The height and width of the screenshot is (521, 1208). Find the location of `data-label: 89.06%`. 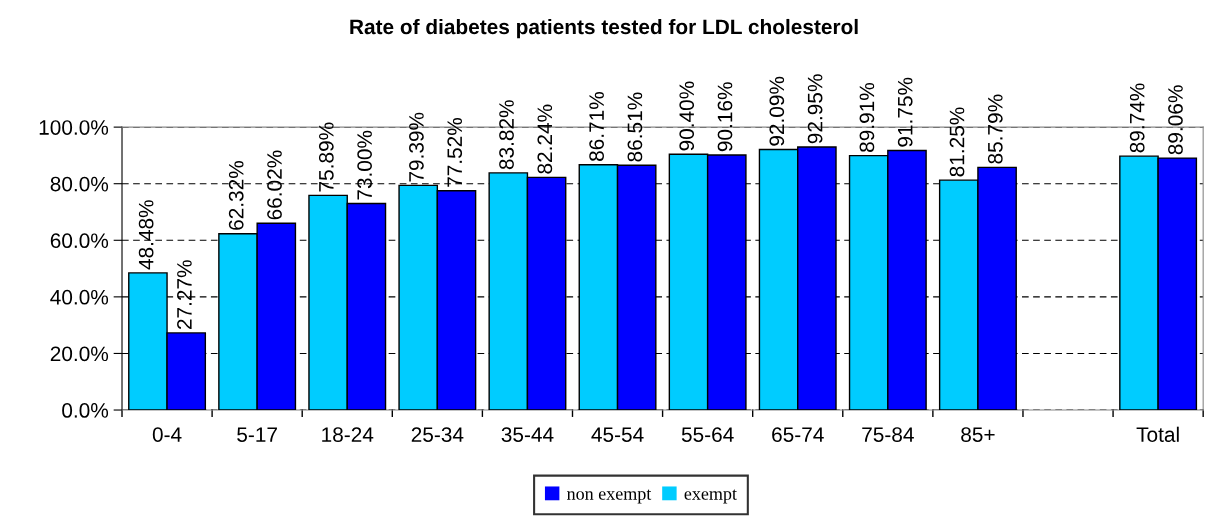

data-label: 89.06% is located at coordinates (1175, 120).